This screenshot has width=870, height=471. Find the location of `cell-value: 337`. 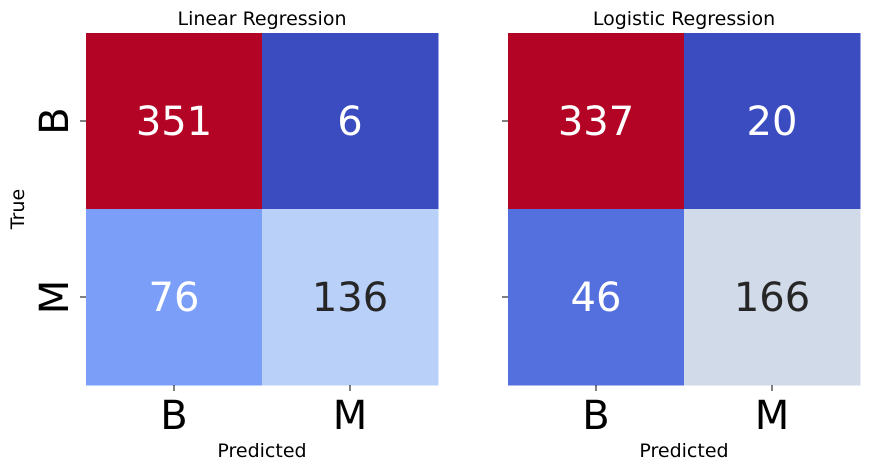

cell-value: 337 is located at coordinates (596, 122).